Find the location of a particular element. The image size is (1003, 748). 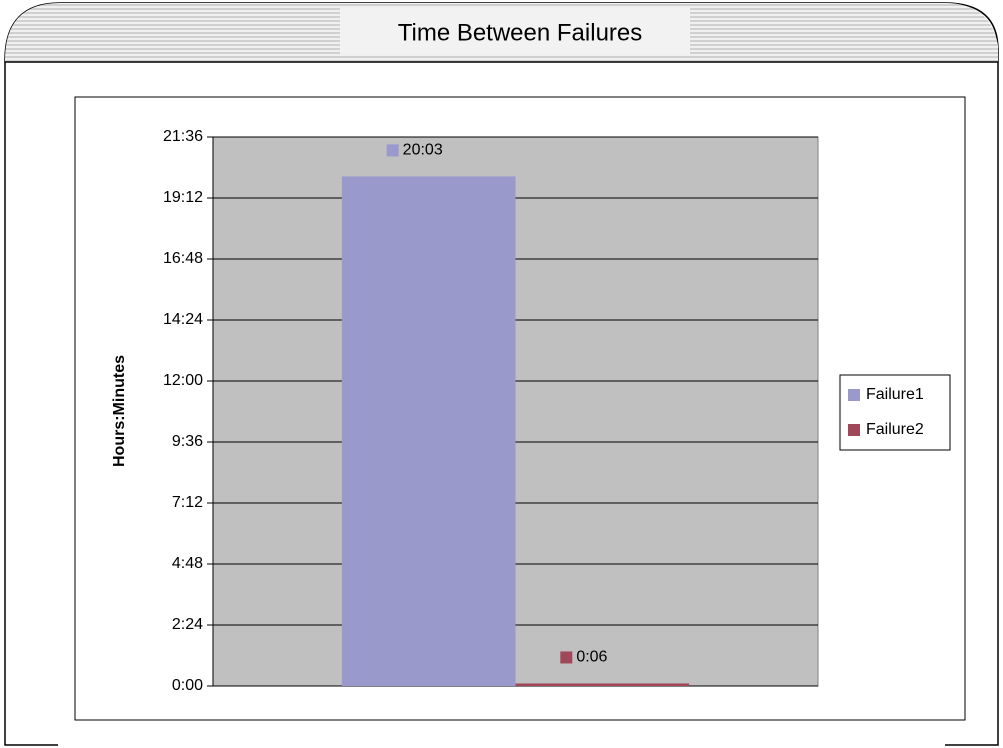

y-tick-label: 12:00 is located at coordinates (183, 380).